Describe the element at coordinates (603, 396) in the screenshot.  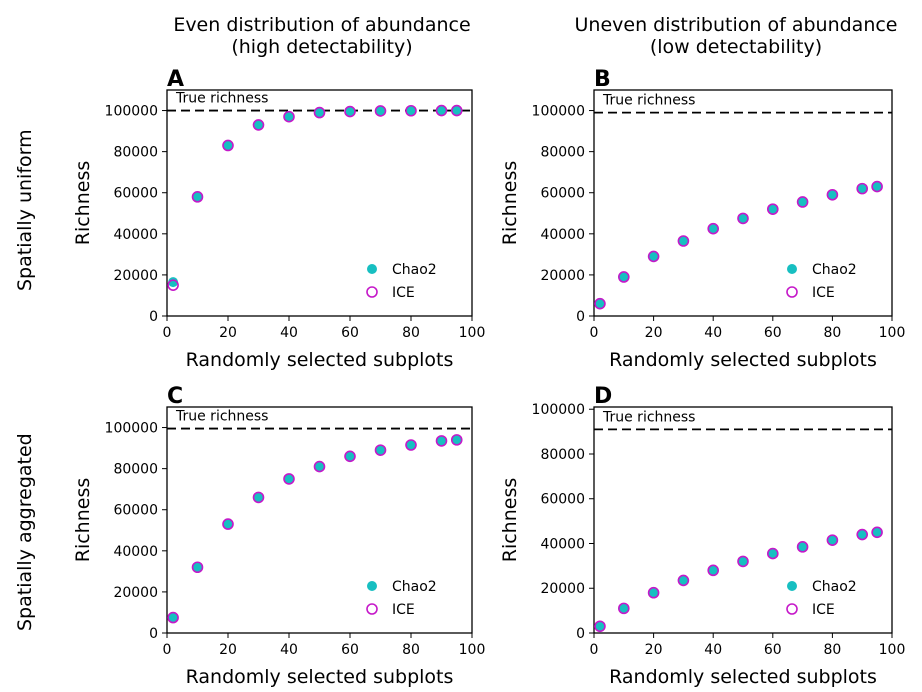
I see `panel-d-letter: D` at that location.